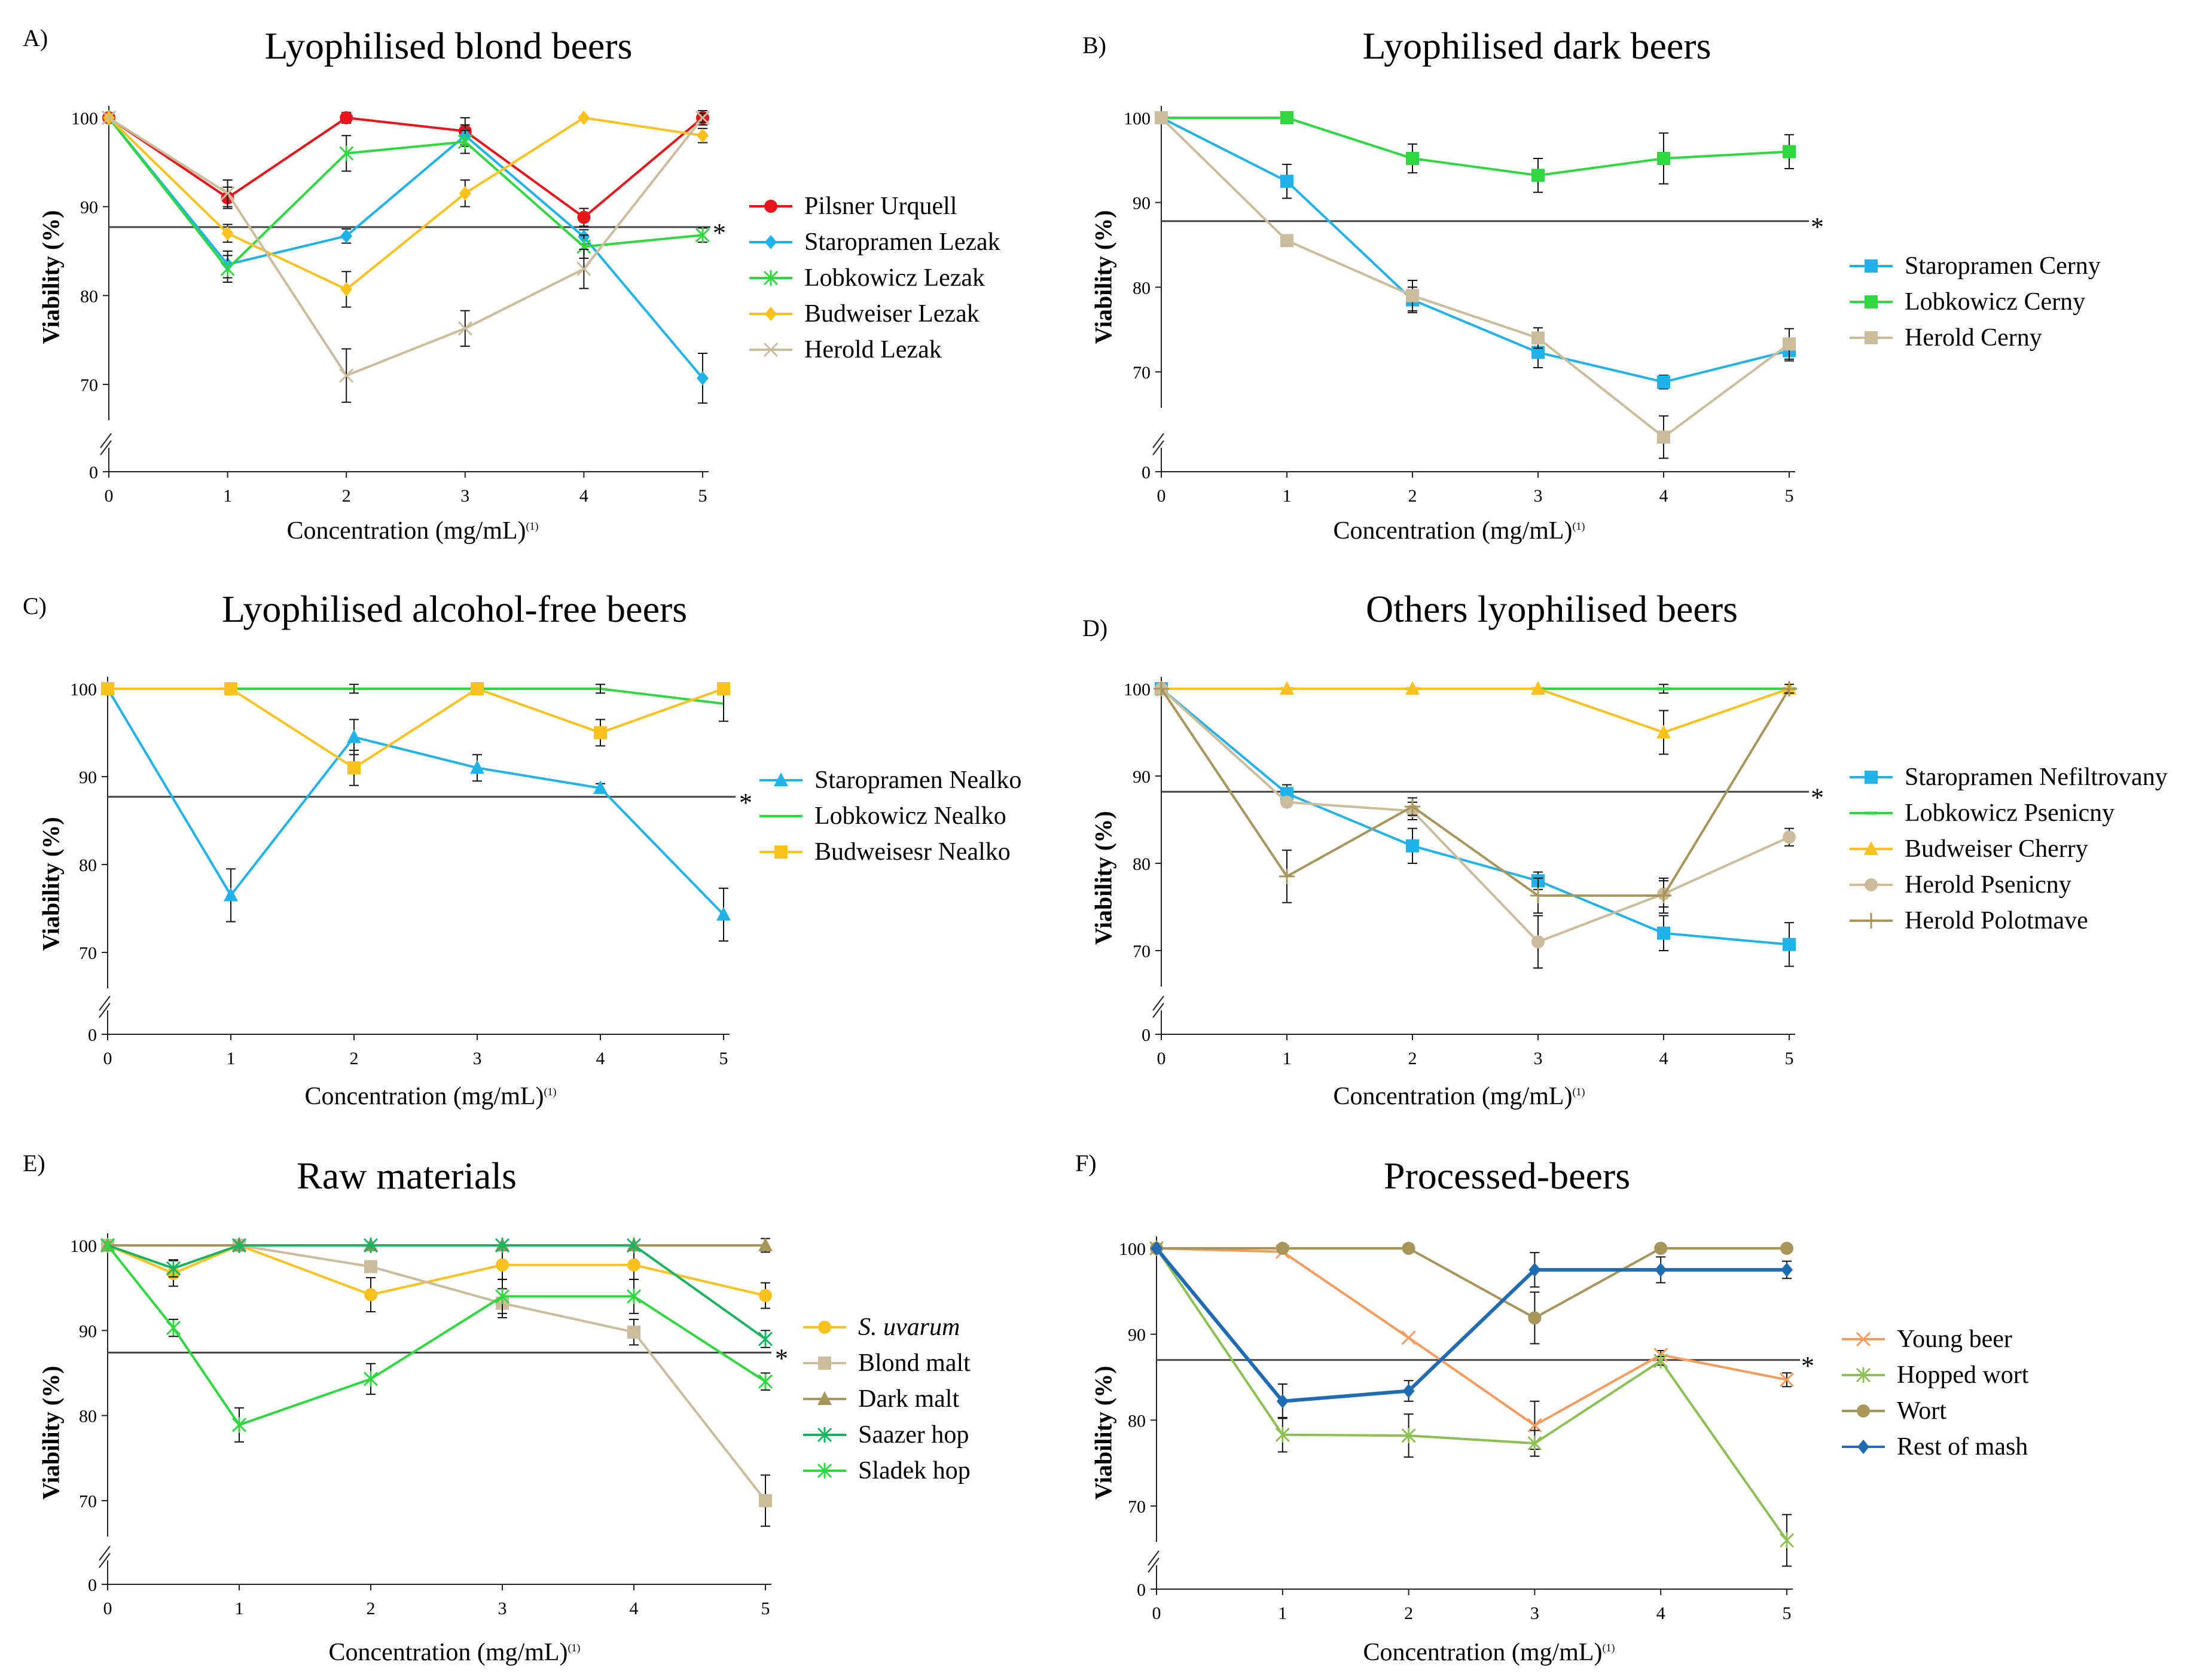  I want to click on series-young-beer, so click(1472, 1345).